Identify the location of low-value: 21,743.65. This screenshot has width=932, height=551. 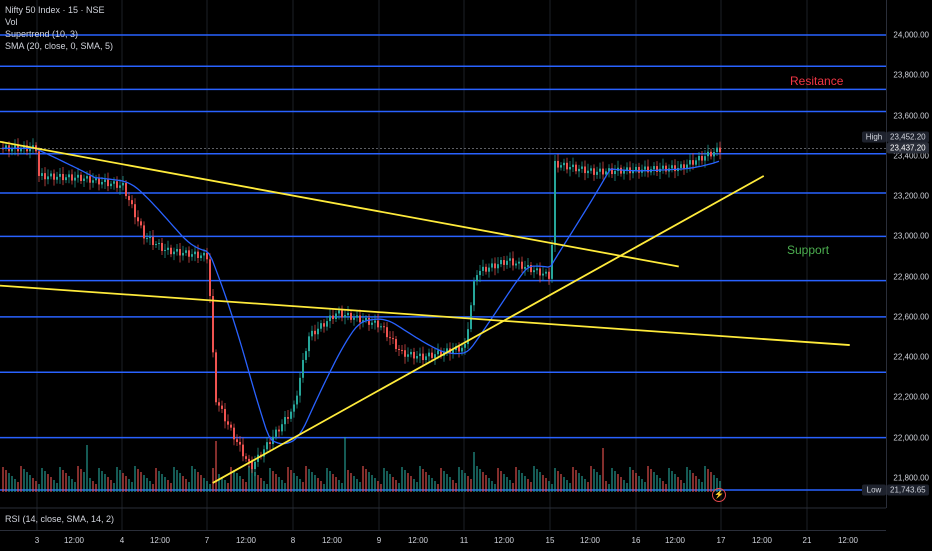
(908, 490).